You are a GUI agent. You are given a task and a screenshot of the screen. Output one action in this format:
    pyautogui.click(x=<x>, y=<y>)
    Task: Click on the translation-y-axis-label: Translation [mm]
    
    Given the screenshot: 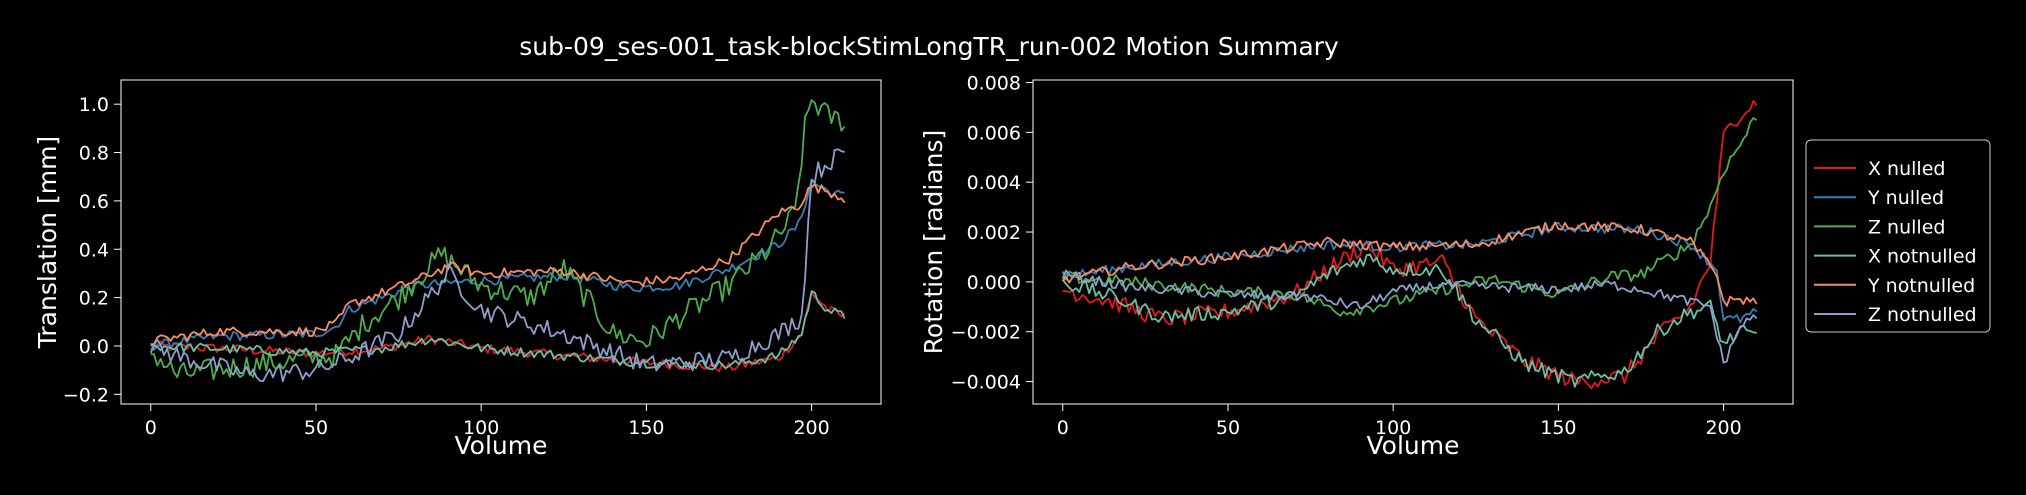 What is the action you would take?
    pyautogui.click(x=47, y=242)
    